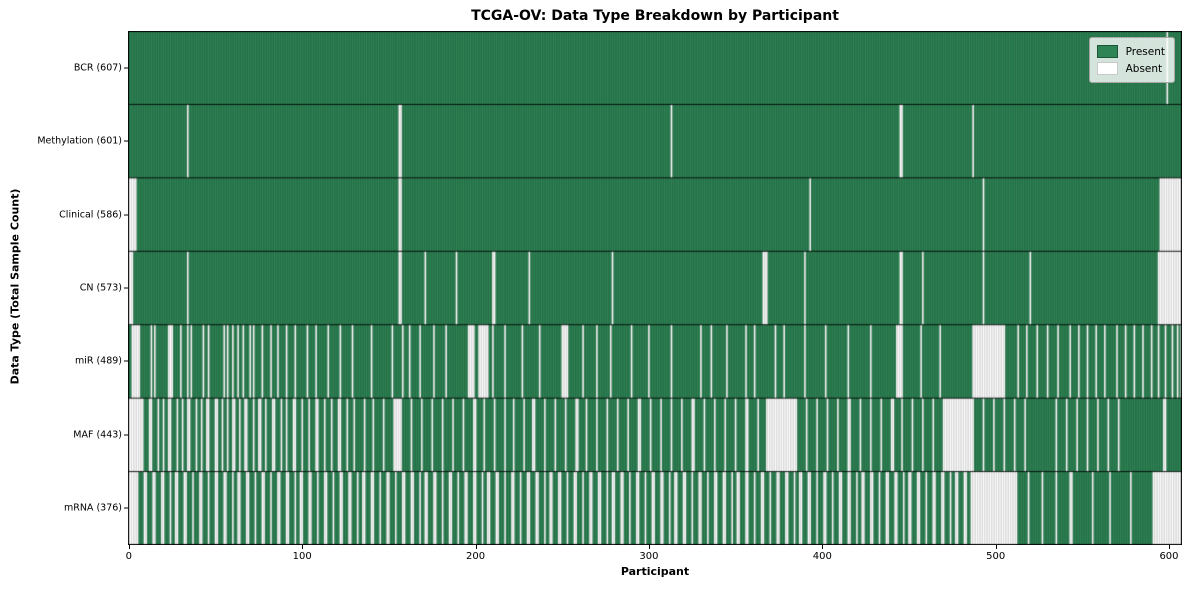 This screenshot has width=1200, height=600. I want to click on x-tick-label-100: 100, so click(302, 556).